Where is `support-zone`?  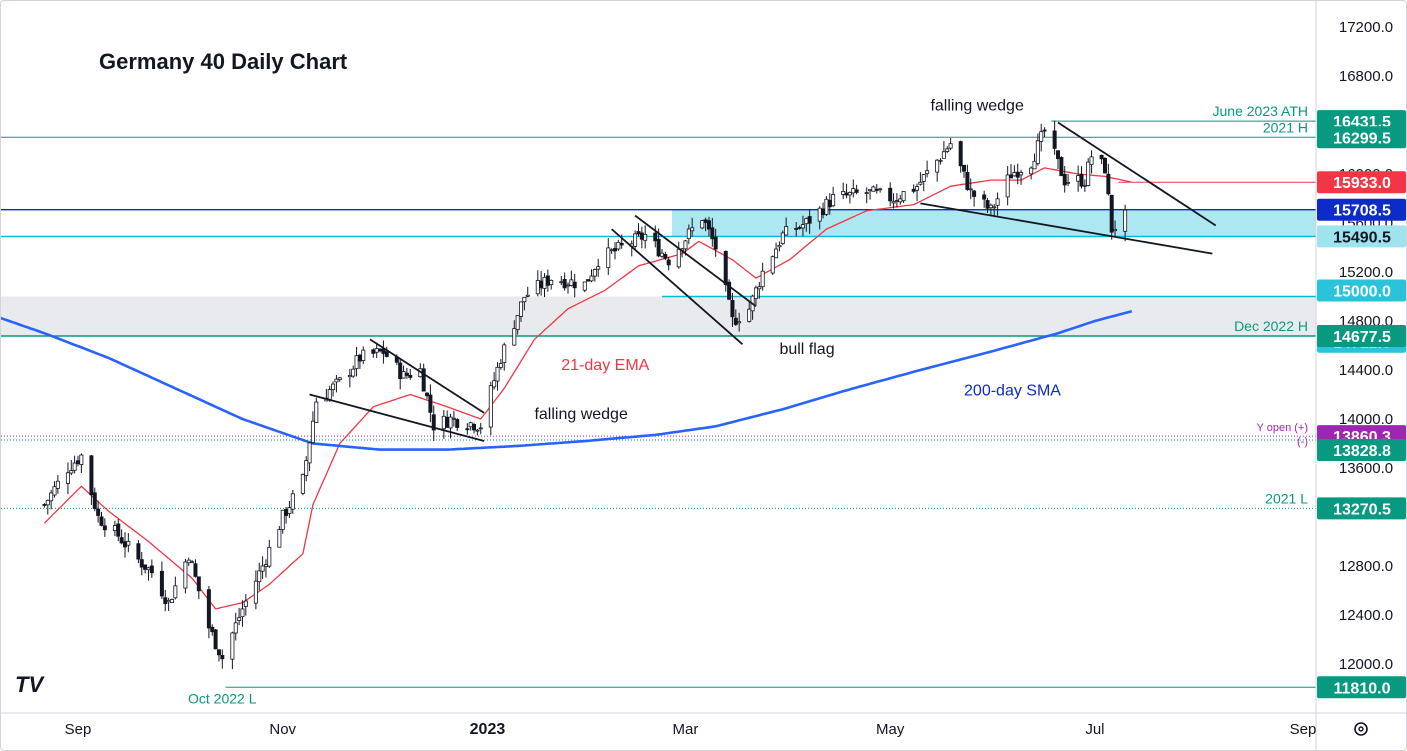
support-zone is located at coordinates (658, 316).